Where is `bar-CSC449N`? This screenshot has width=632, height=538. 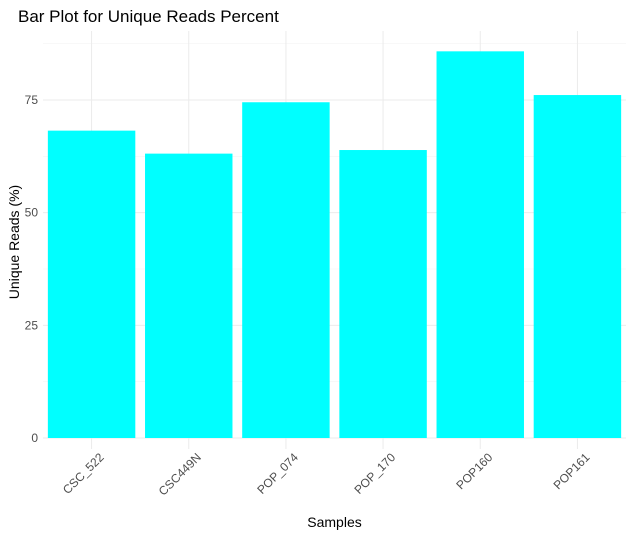 bar-CSC449N is located at coordinates (189, 295).